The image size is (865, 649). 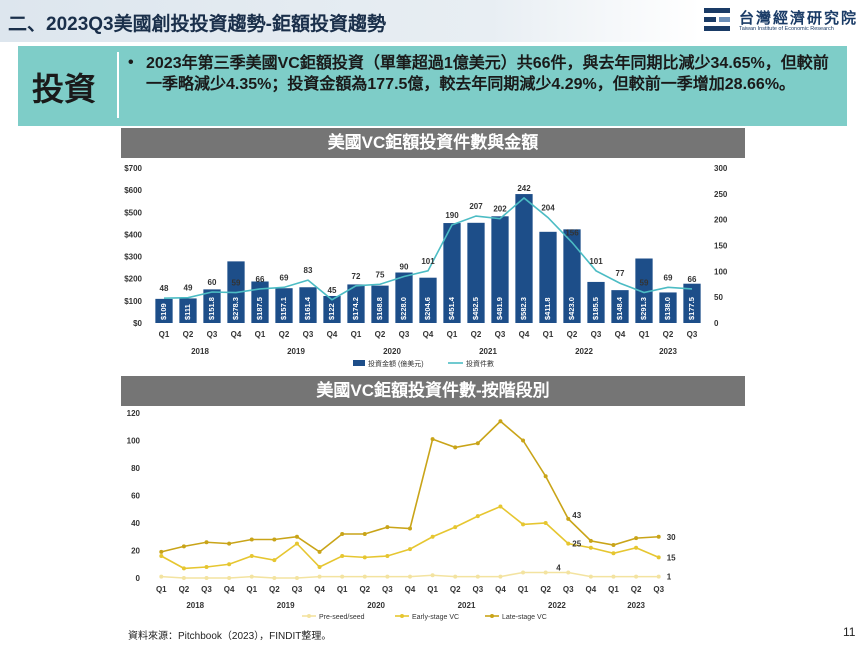 What do you see at coordinates (499, 308) in the screenshot?
I see `bar-value-label: $481.9` at bounding box center [499, 308].